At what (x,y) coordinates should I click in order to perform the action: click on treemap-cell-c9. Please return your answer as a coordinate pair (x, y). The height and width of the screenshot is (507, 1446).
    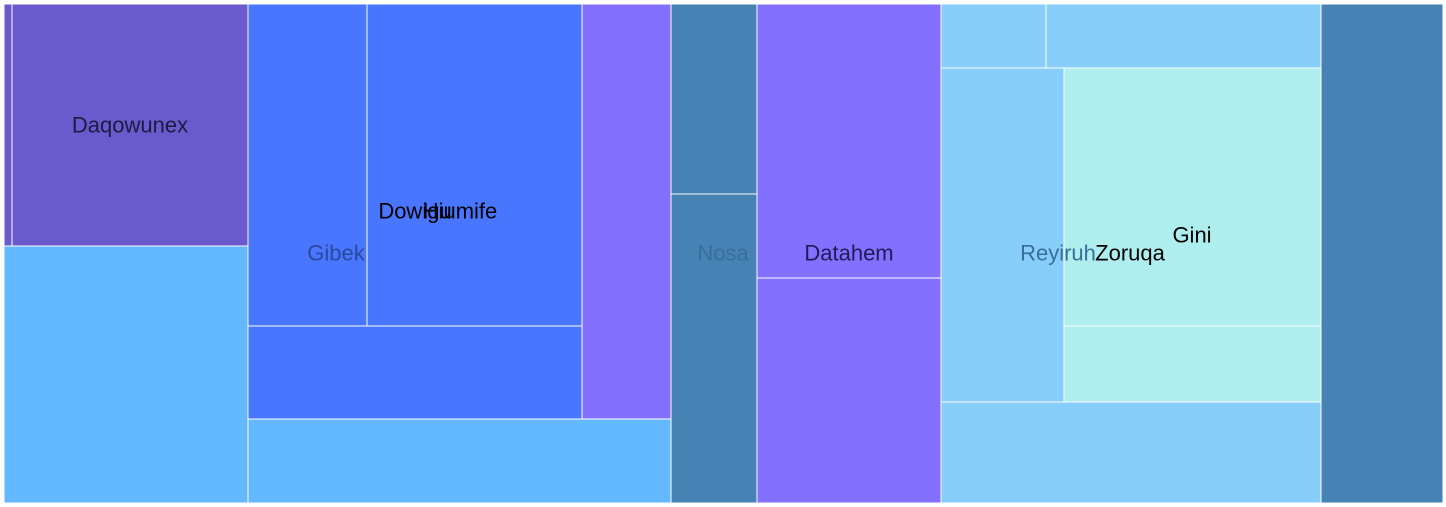
    Looking at the image, I should click on (459, 461).